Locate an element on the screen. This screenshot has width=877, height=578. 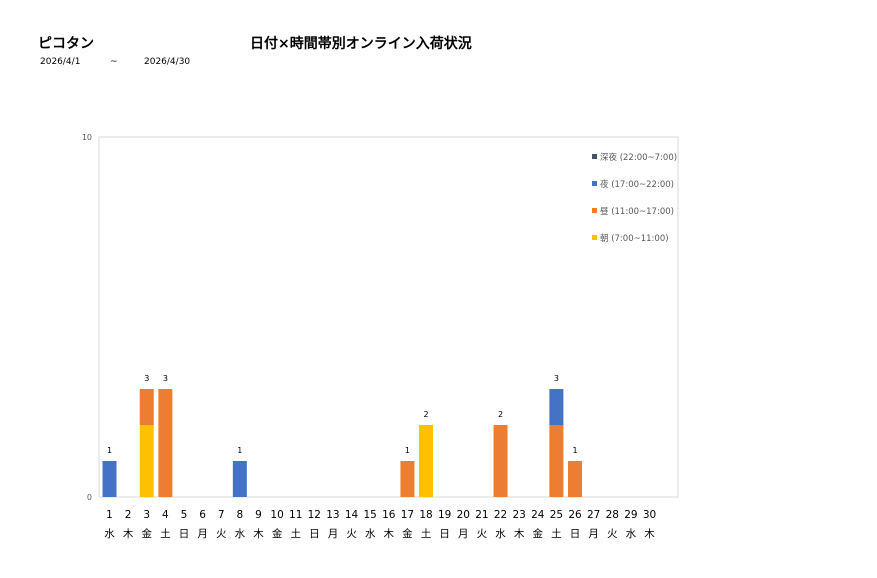
x-tick-label: 15 is located at coordinates (370, 515).